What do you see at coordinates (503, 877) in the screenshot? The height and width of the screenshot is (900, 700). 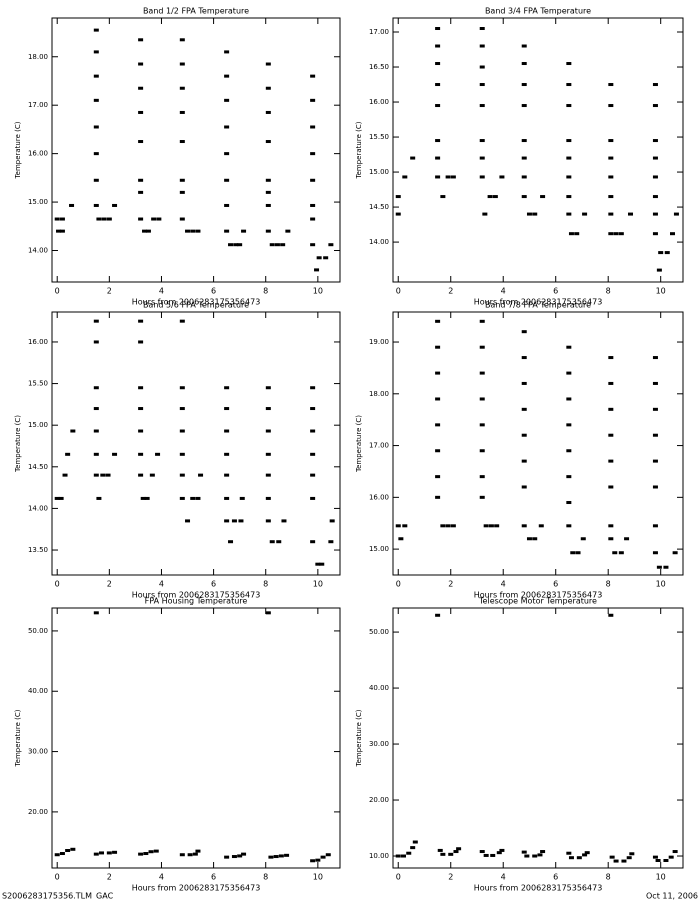 I see `x-tick-label: 4` at bounding box center [503, 877].